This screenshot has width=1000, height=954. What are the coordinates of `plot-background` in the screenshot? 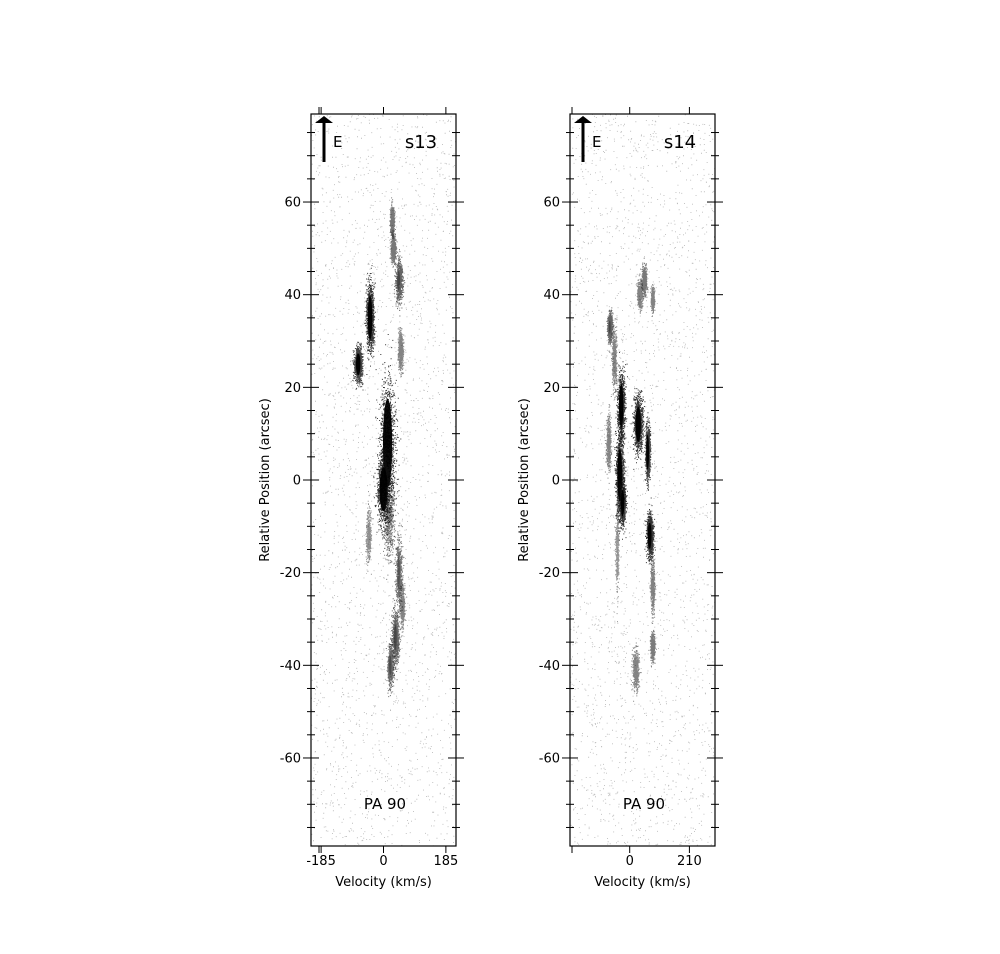 It's located at (642, 480).